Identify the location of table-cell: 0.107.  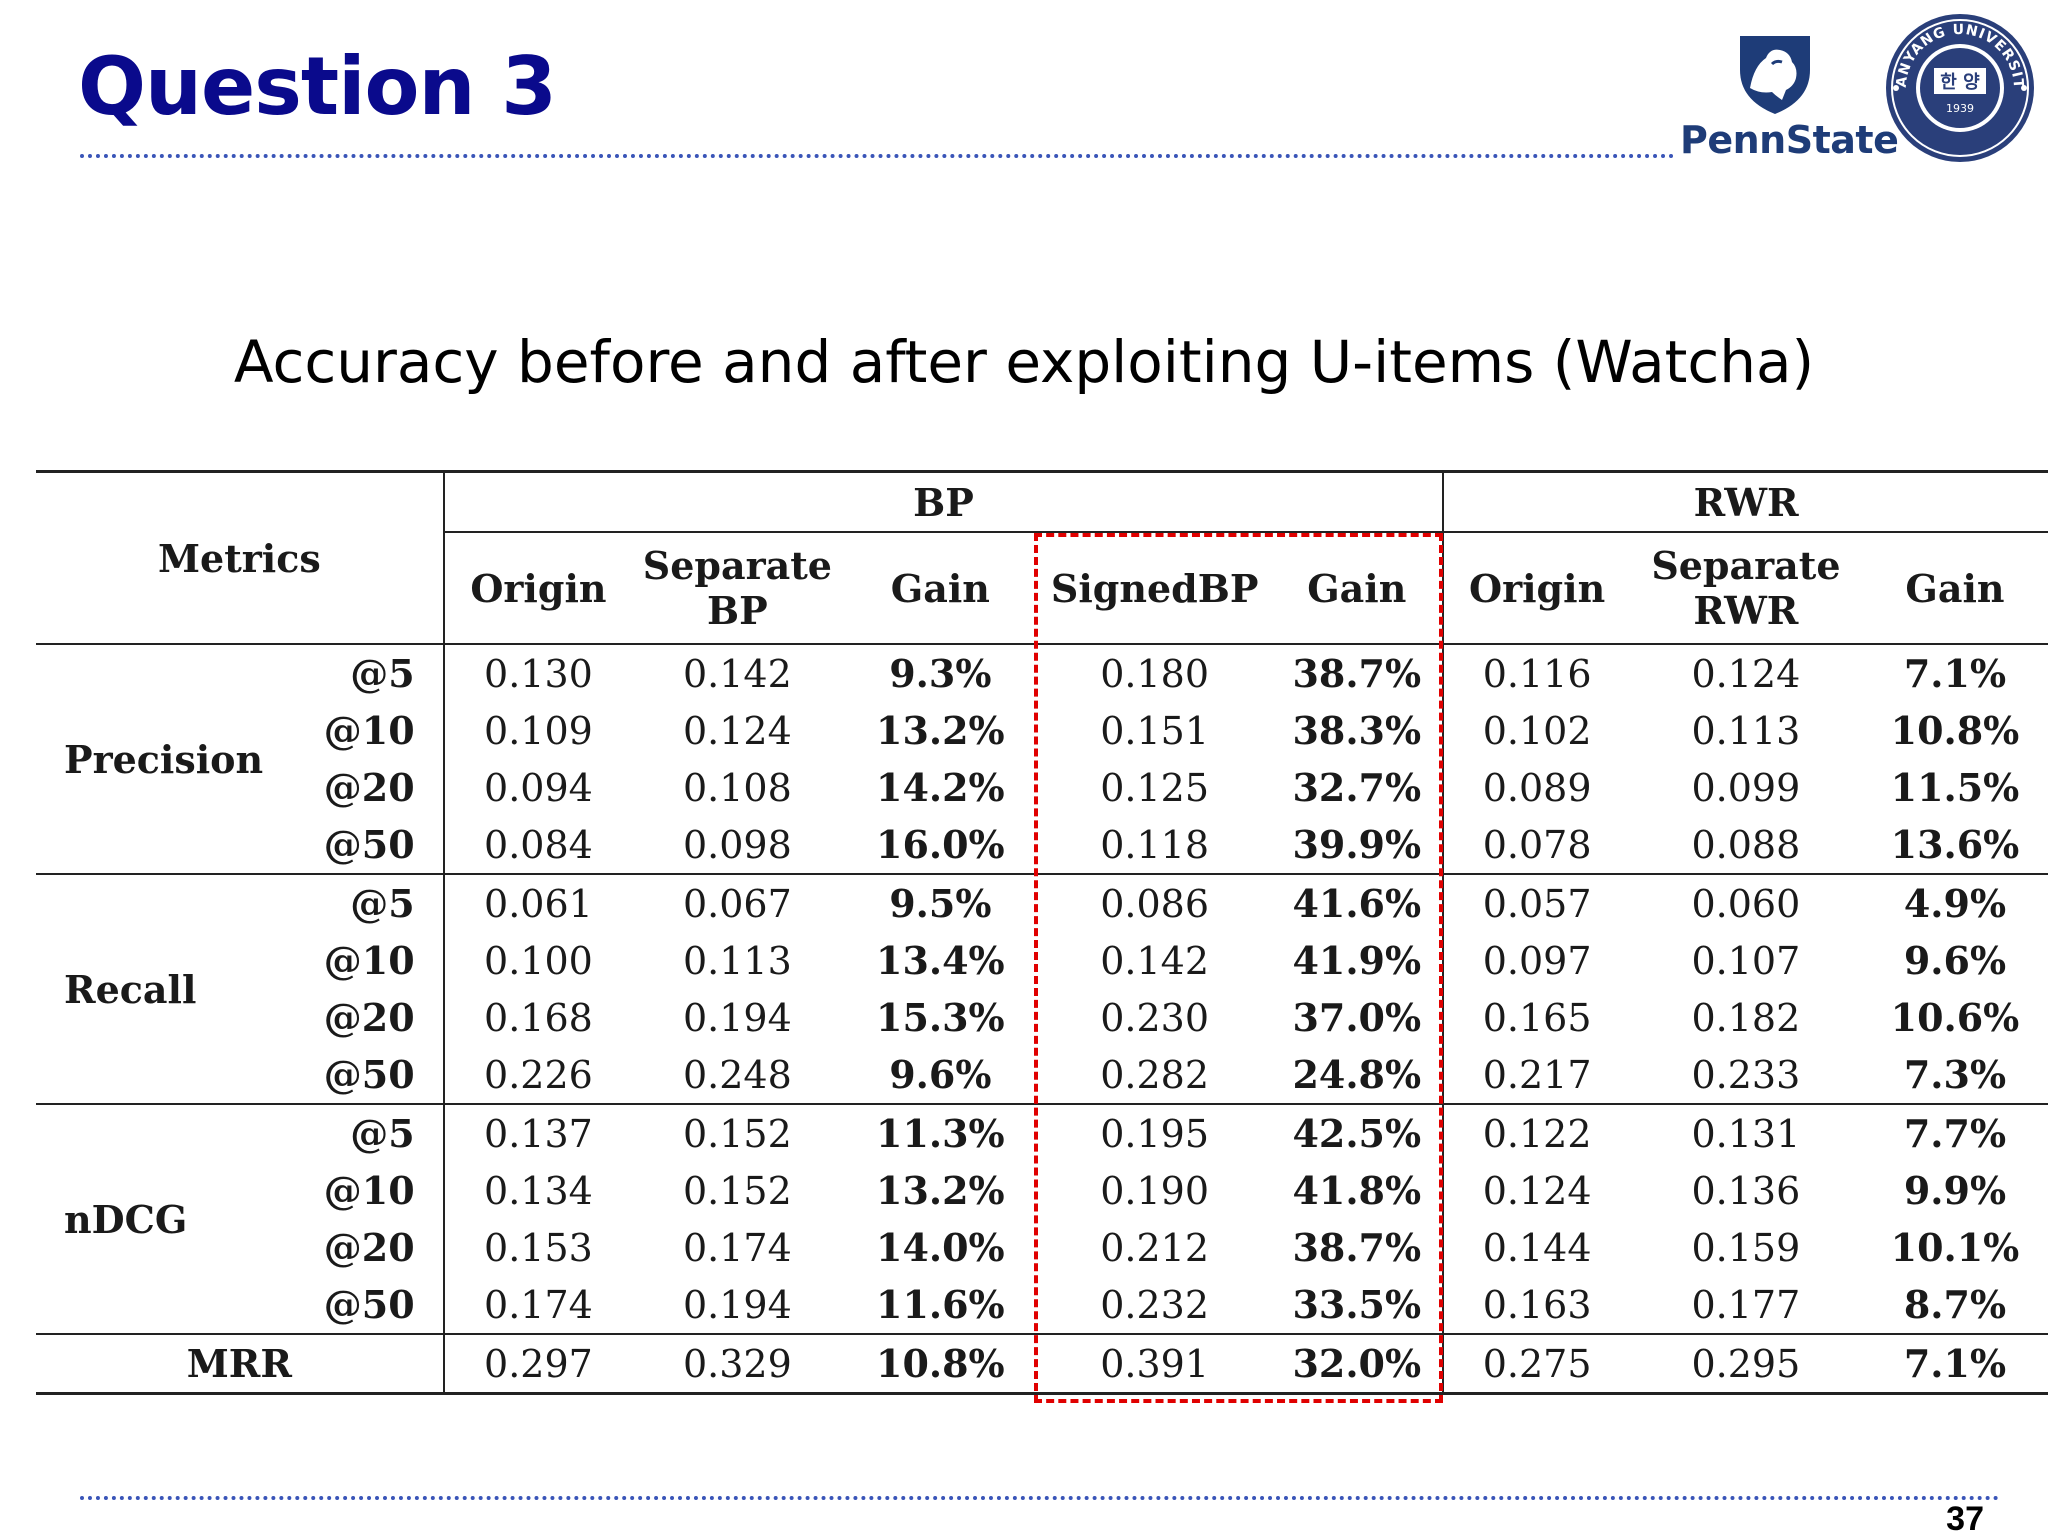
(1746, 960).